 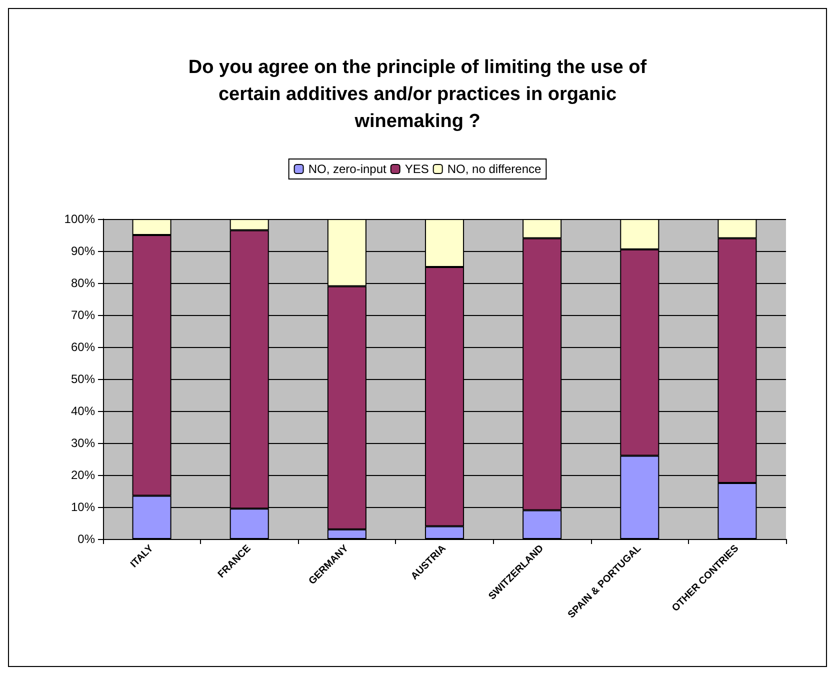 What do you see at coordinates (416, 169) in the screenshot?
I see `legend-label: YES` at bounding box center [416, 169].